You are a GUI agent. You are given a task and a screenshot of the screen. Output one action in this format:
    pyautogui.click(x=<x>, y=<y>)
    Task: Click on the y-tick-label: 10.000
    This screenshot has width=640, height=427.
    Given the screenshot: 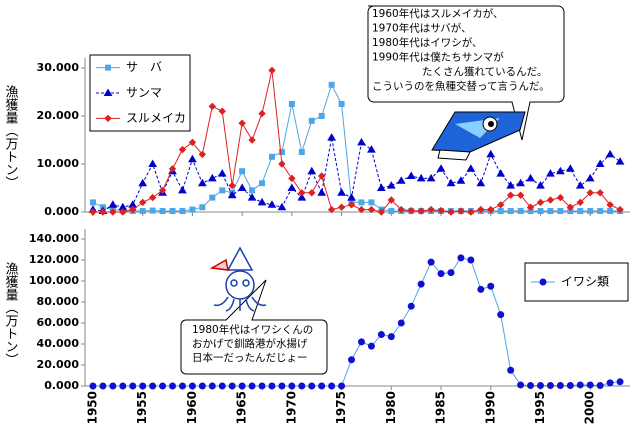 What is the action you would take?
    pyautogui.click(x=58, y=163)
    